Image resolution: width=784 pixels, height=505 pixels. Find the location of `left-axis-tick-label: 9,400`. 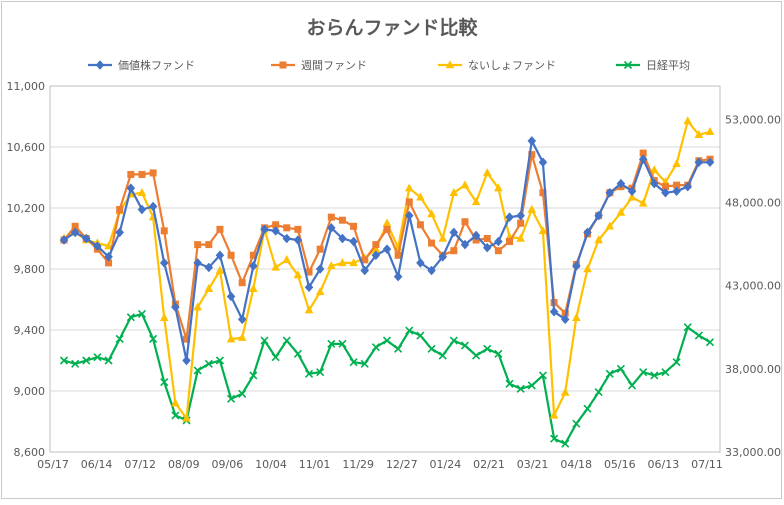

left-axis-tick-label: 9,400 is located at coordinates (30, 330).